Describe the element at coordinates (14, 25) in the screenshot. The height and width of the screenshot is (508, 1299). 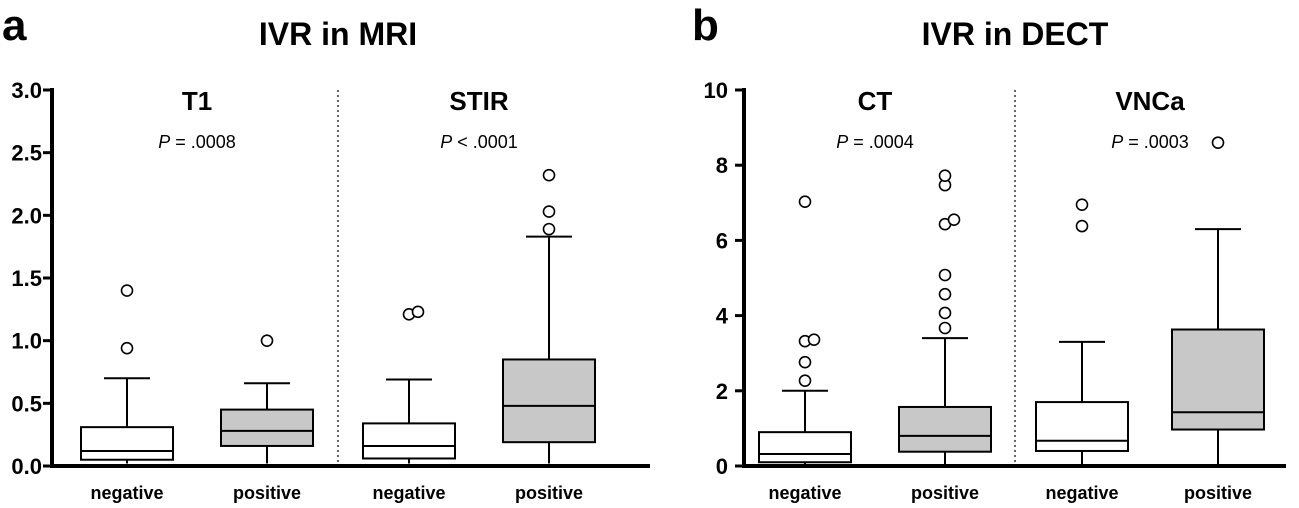
I see `panel-letter: a` at that location.